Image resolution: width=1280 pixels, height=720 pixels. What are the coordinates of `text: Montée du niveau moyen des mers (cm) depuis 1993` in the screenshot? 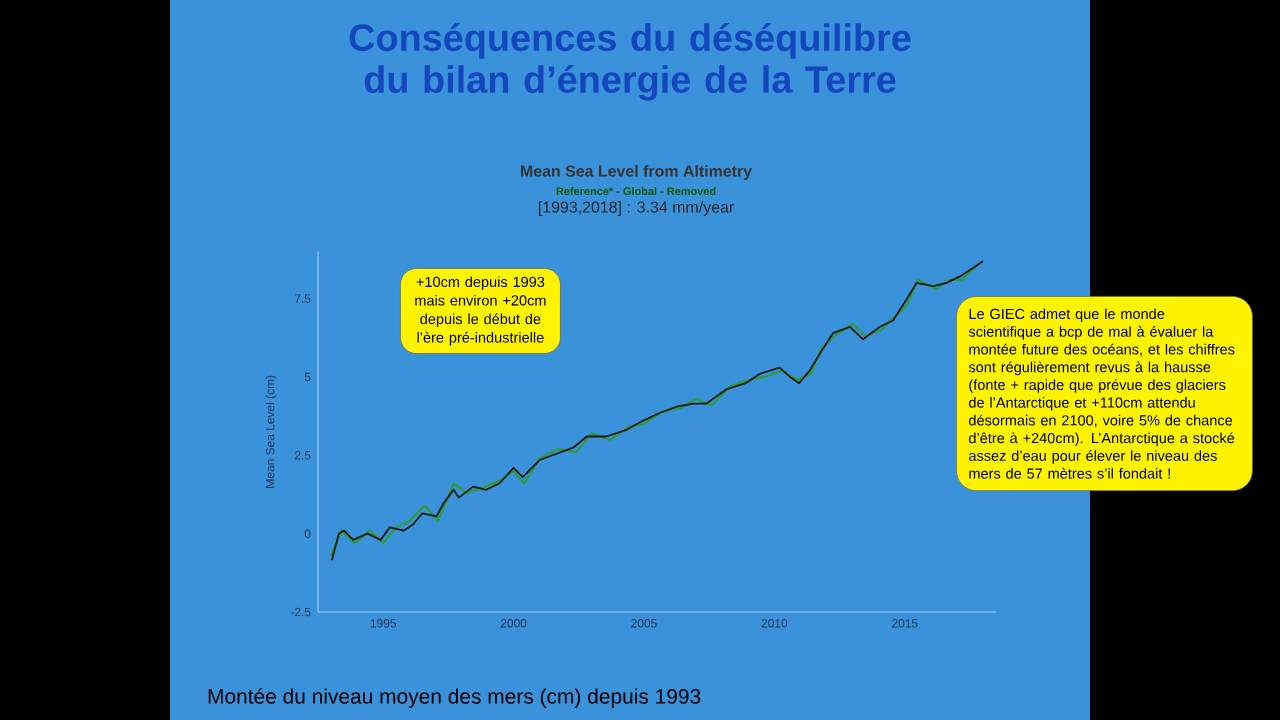 It's located at (454, 698).